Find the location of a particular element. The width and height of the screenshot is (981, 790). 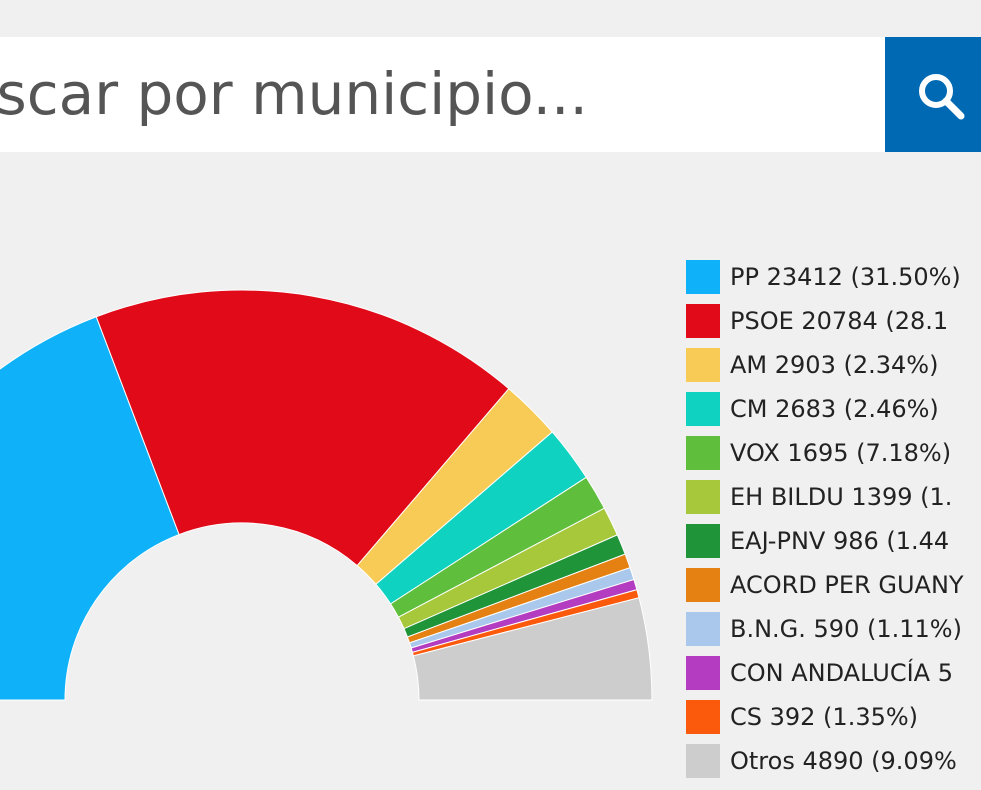

legend-label: ACORD PER GUANY is located at coordinates (847, 585).